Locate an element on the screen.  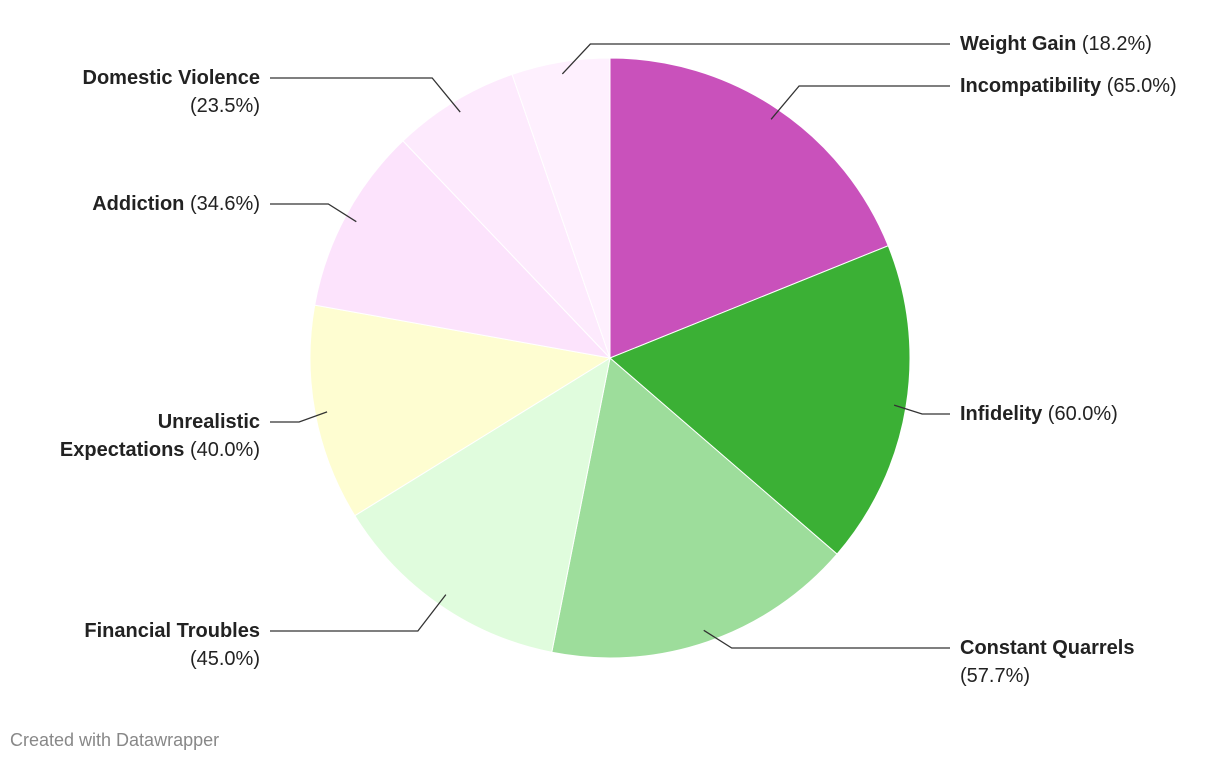
label-value: (40.0%) is located at coordinates (224, 450).